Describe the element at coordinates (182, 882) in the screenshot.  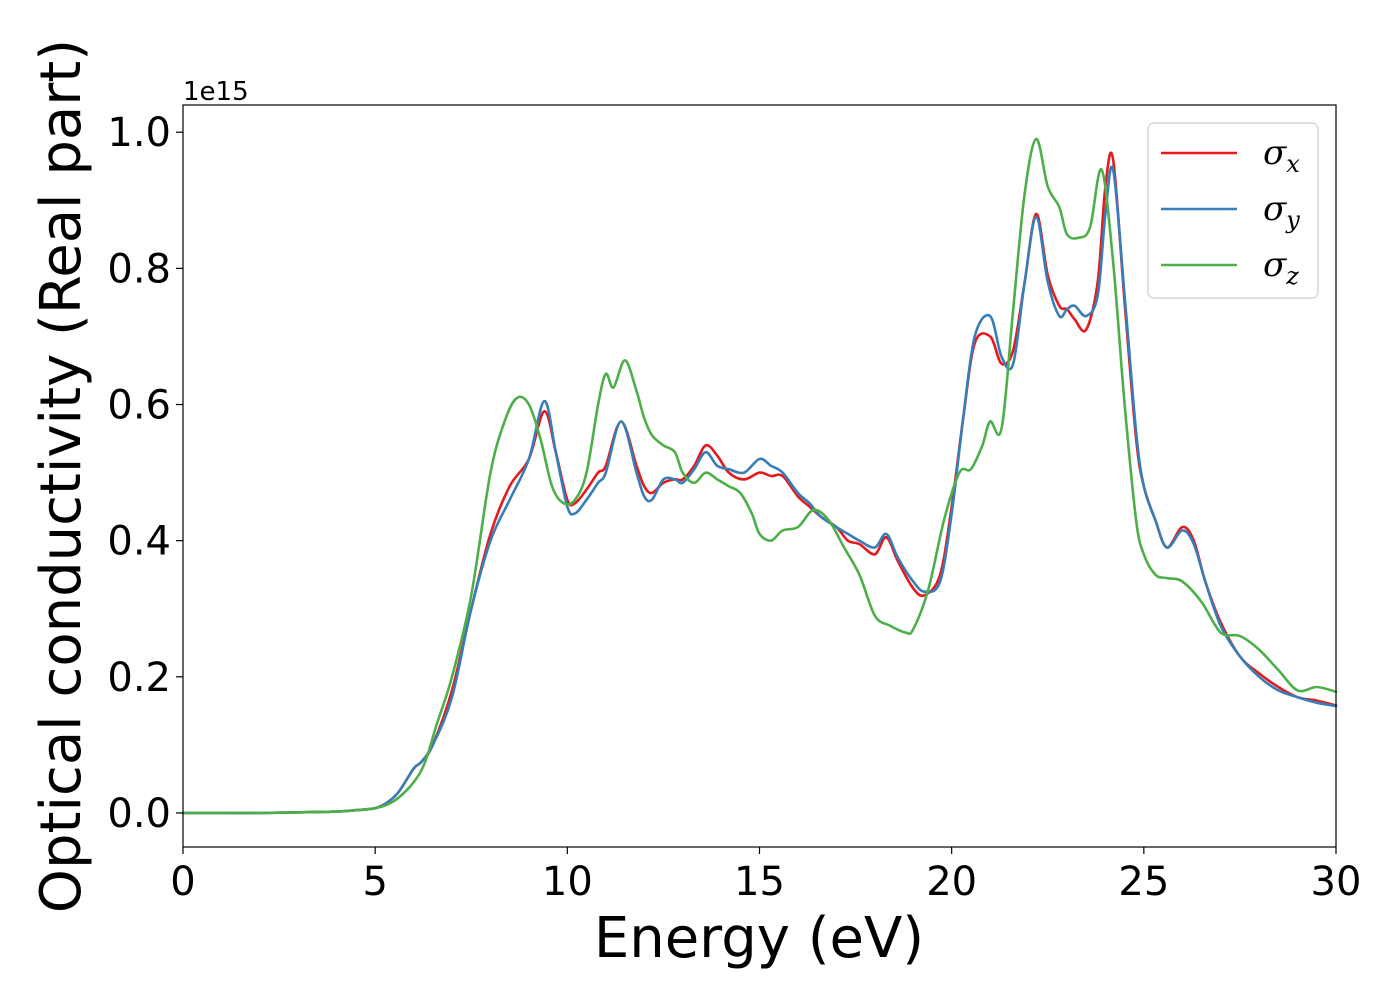
I see `x-tick-label: 0` at that location.